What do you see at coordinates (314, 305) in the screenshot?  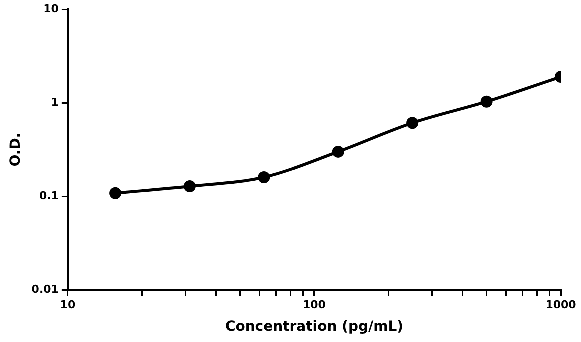 I see `x-tick-label: 100` at bounding box center [314, 305].